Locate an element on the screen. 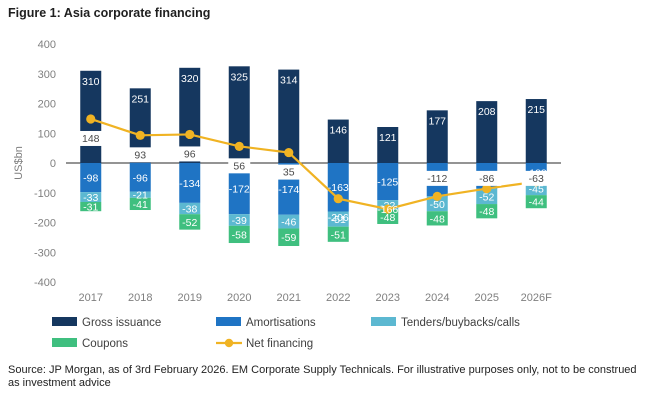  overlap-value-label: -86 is located at coordinates (486, 179).